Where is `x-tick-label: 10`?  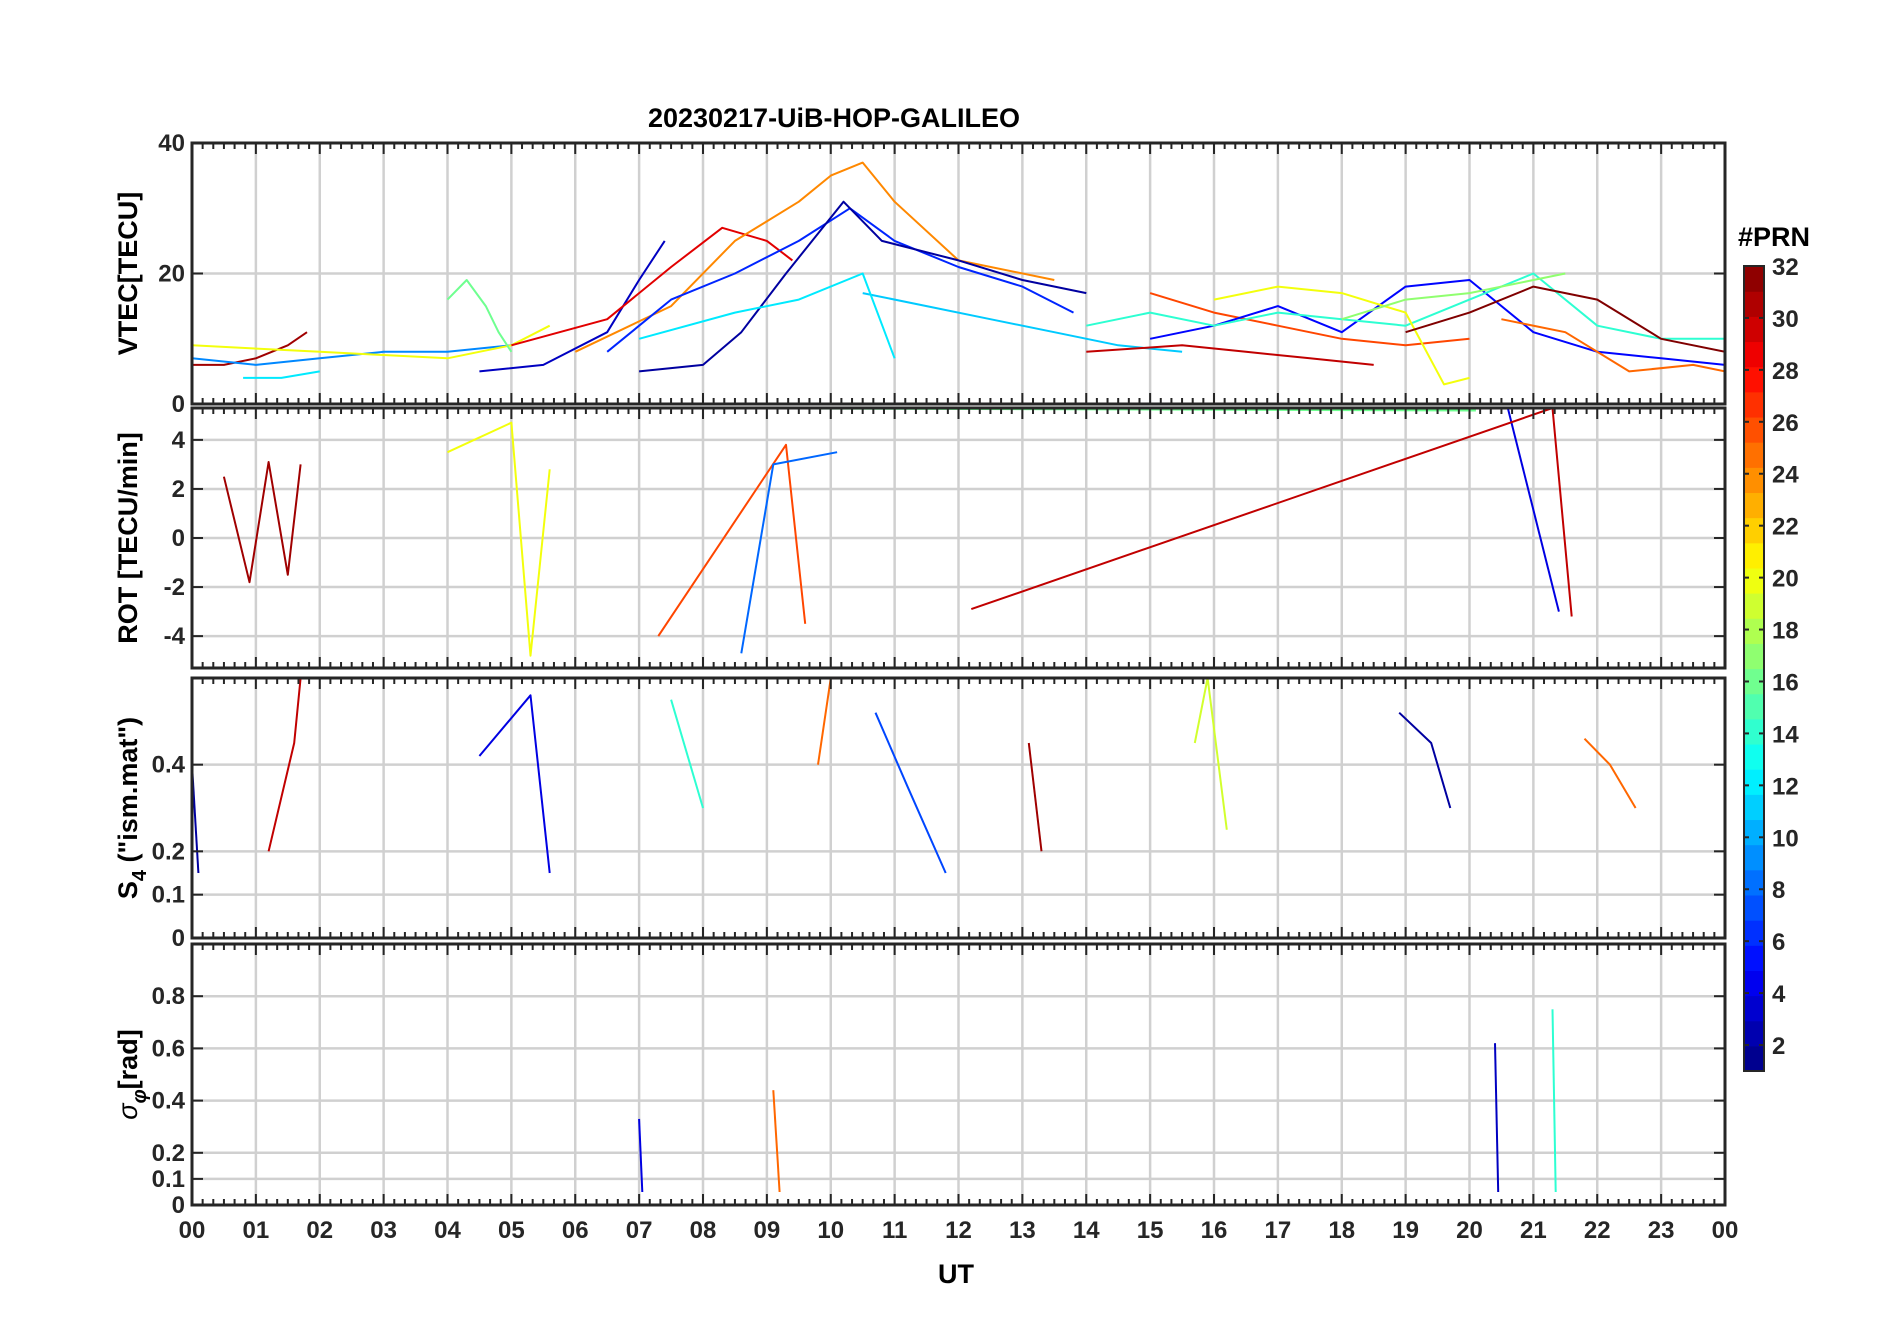 x-tick-label: 10 is located at coordinates (830, 1230).